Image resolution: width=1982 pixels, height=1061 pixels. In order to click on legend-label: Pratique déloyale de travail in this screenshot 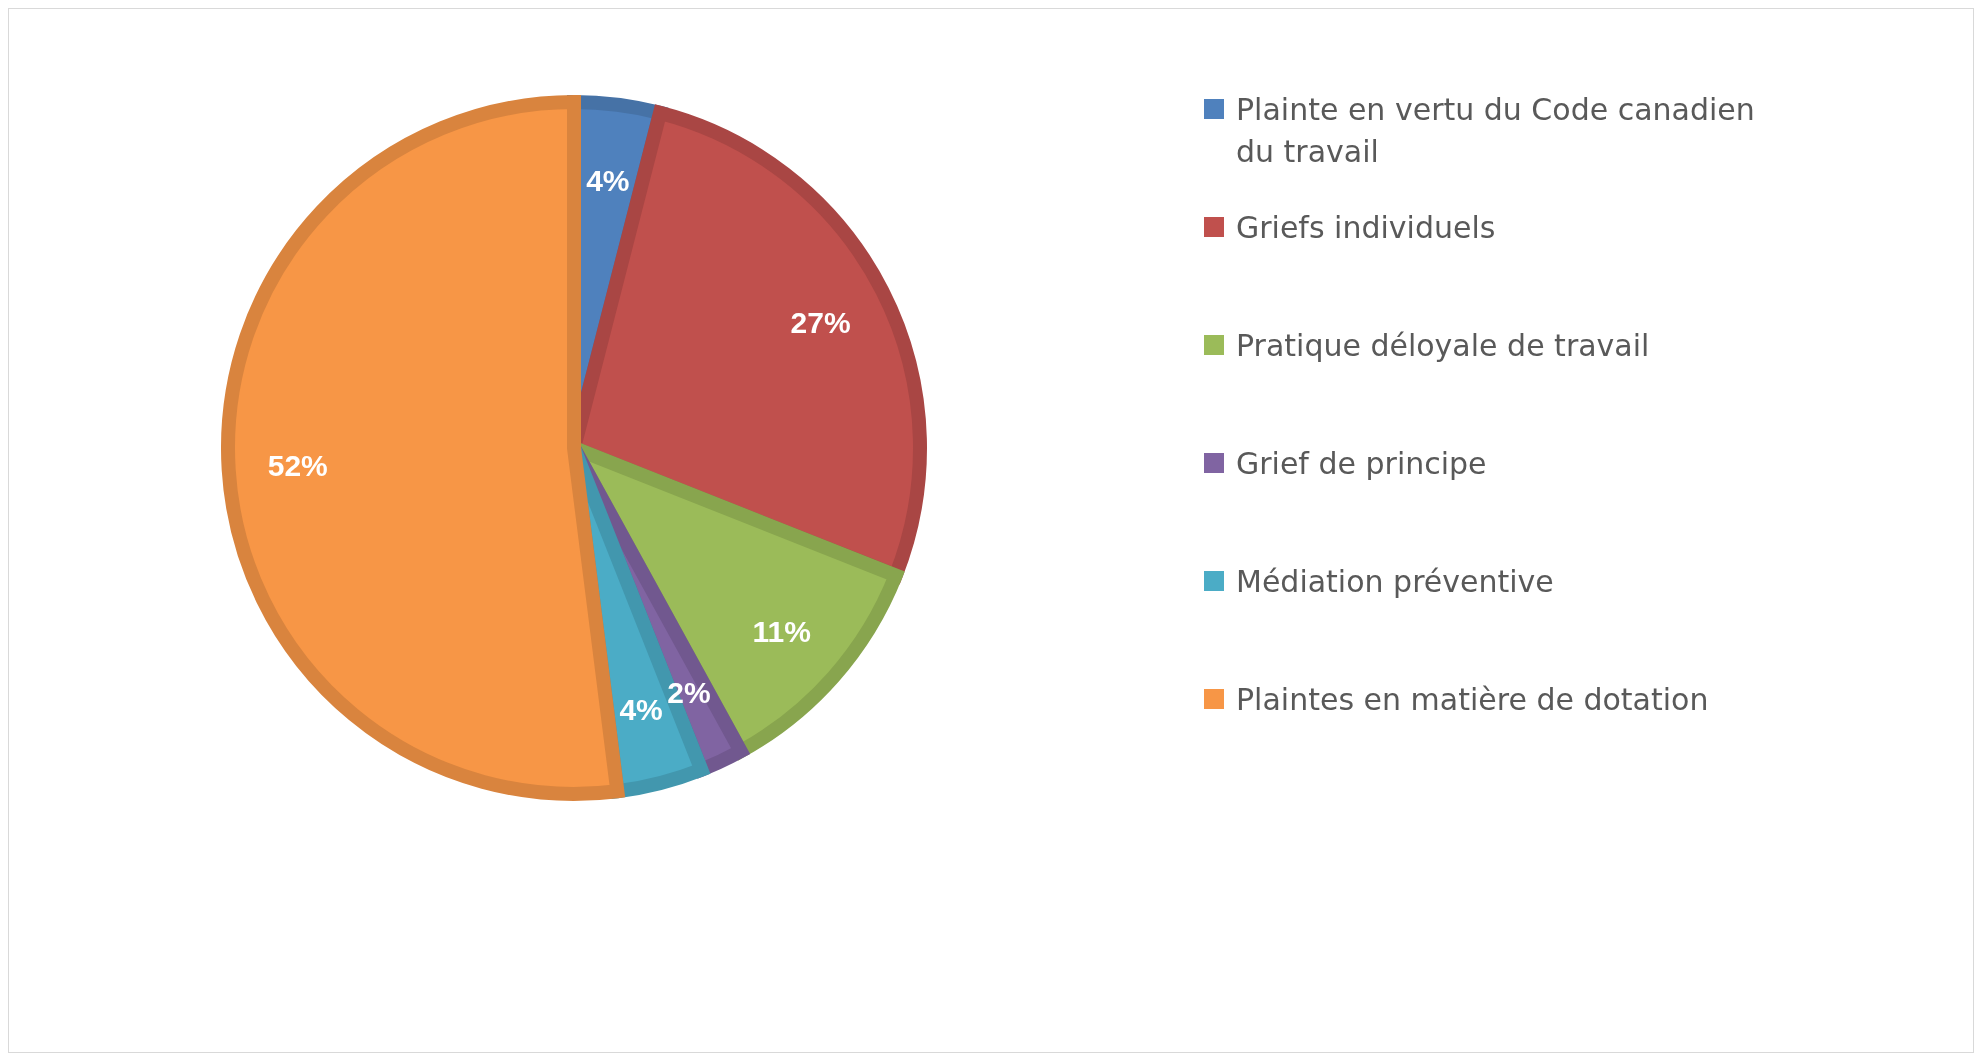, I will do `click(1443, 346)`.